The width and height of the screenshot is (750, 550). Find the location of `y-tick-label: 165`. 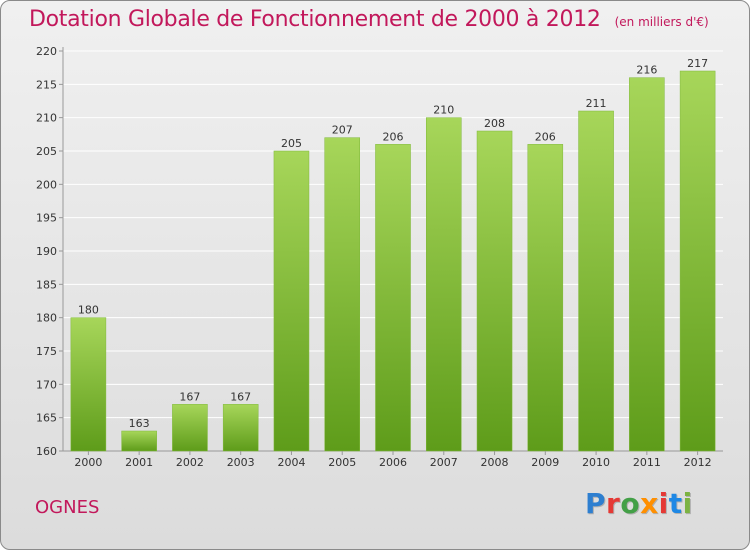

y-tick-label: 165 is located at coordinates (46, 418).